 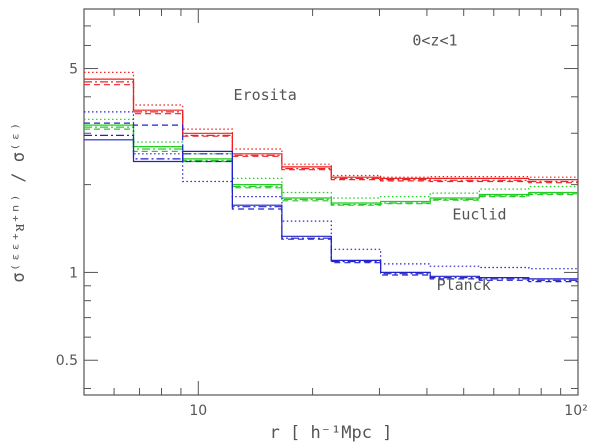 What do you see at coordinates (73, 273) in the screenshot?
I see `y-tick-label: 1` at bounding box center [73, 273].